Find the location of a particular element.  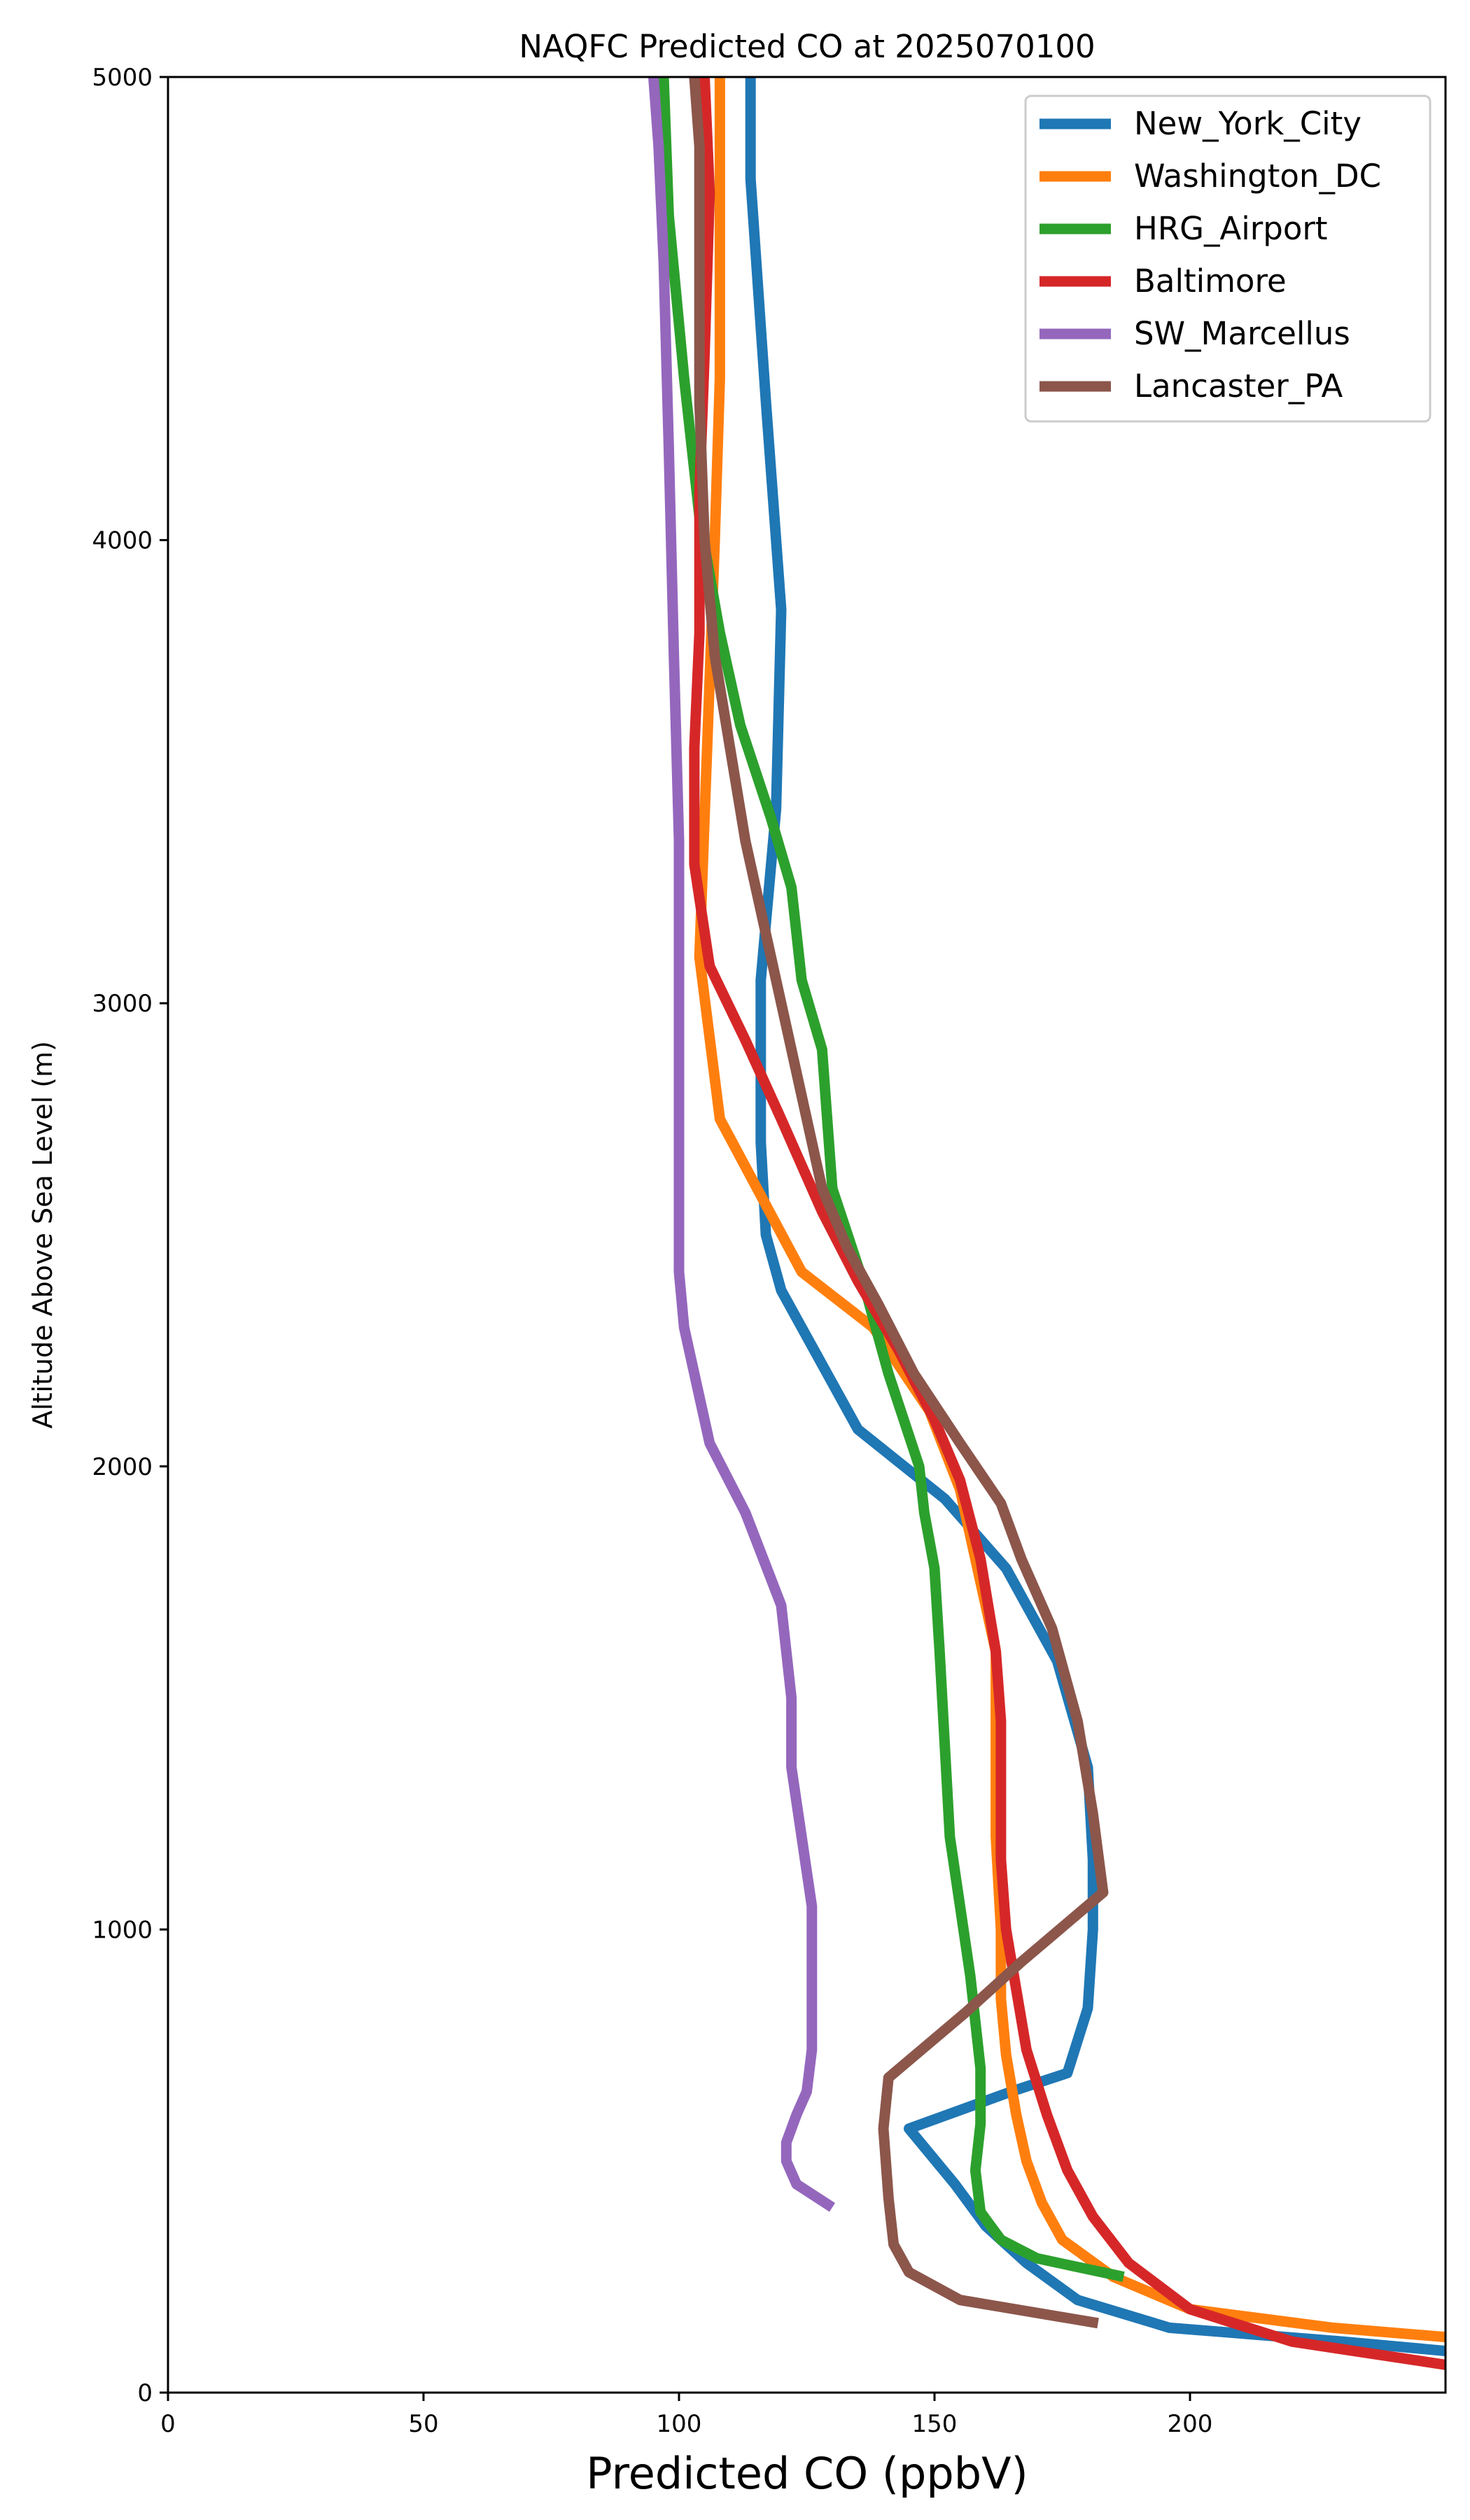

y-axis-label: Altitude Above Sea Level (m) is located at coordinates (42, 1235).